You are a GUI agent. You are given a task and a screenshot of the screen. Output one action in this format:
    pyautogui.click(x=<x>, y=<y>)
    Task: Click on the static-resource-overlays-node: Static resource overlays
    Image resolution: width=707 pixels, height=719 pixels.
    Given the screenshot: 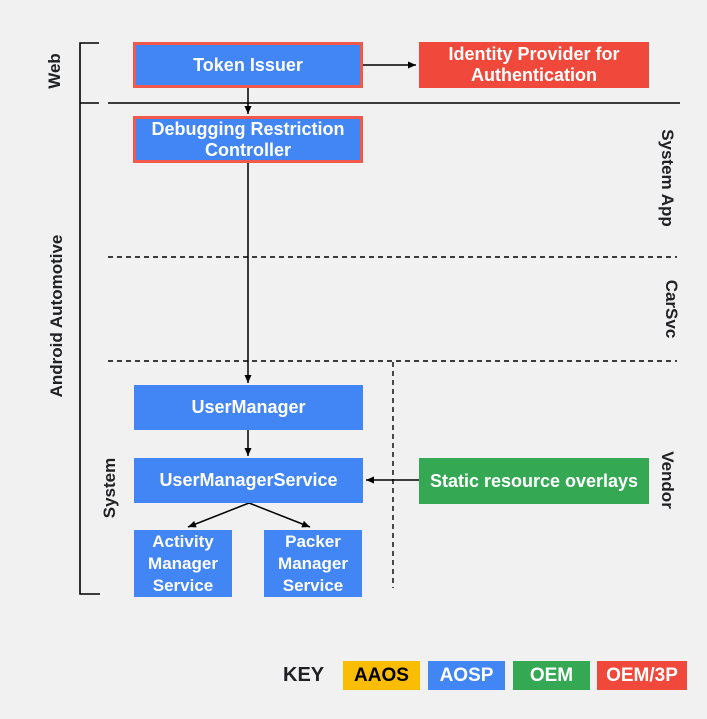 What is the action you would take?
    pyautogui.click(x=534, y=481)
    